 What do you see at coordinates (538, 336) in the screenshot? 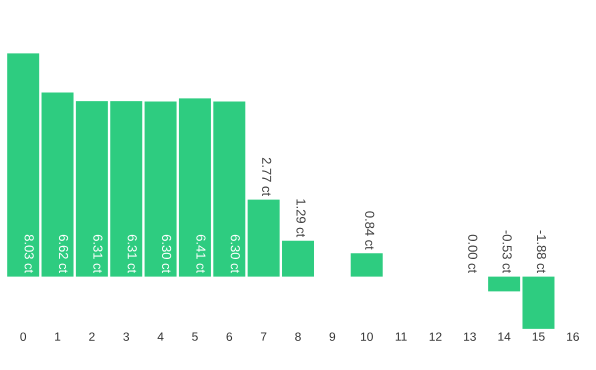
I see `x-tick-label: 15` at bounding box center [538, 336].